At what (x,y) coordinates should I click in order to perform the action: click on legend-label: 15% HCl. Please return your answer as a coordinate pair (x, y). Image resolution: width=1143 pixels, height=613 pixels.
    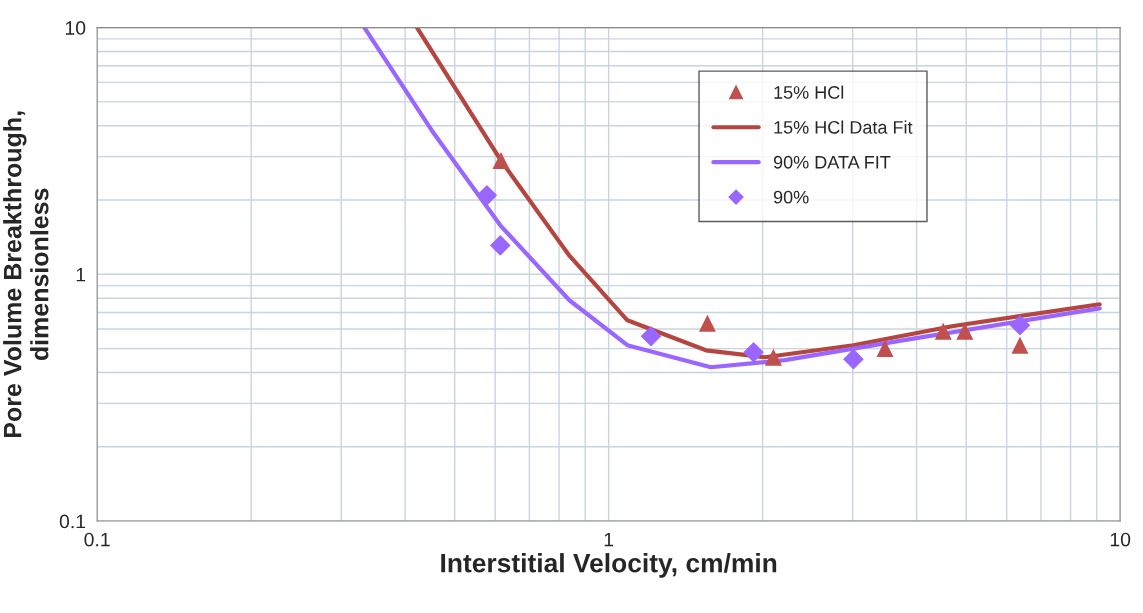
    Looking at the image, I should click on (809, 92).